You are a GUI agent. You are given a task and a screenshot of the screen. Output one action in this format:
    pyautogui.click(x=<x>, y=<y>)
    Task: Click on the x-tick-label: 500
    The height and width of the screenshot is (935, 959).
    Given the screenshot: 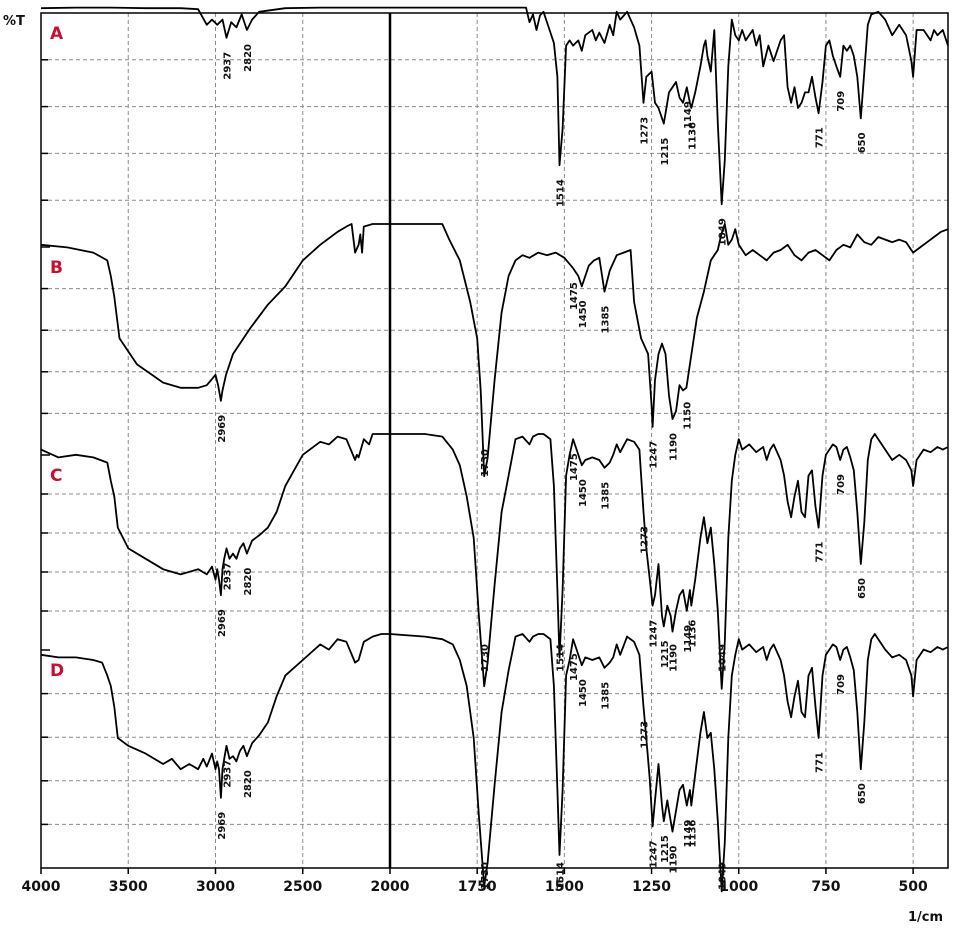 What is the action you would take?
    pyautogui.click(x=913, y=887)
    